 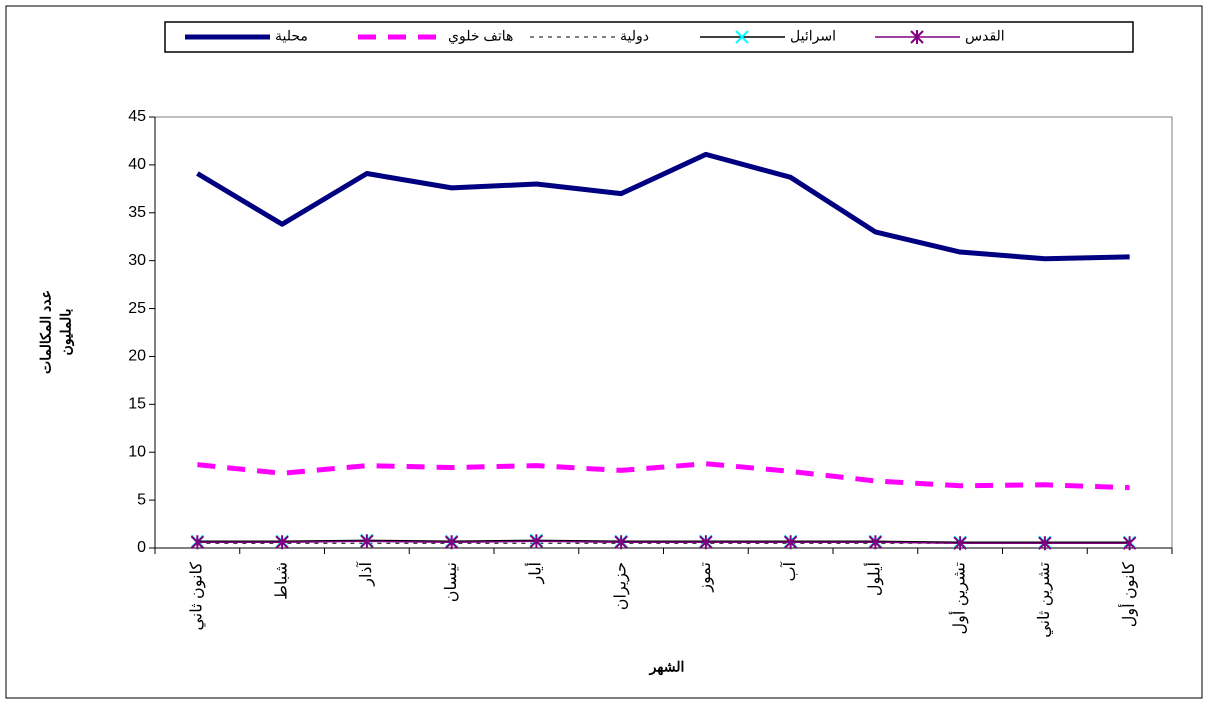 What do you see at coordinates (667, 667) in the screenshot?
I see `x-axis-label: الشهر` at bounding box center [667, 667].